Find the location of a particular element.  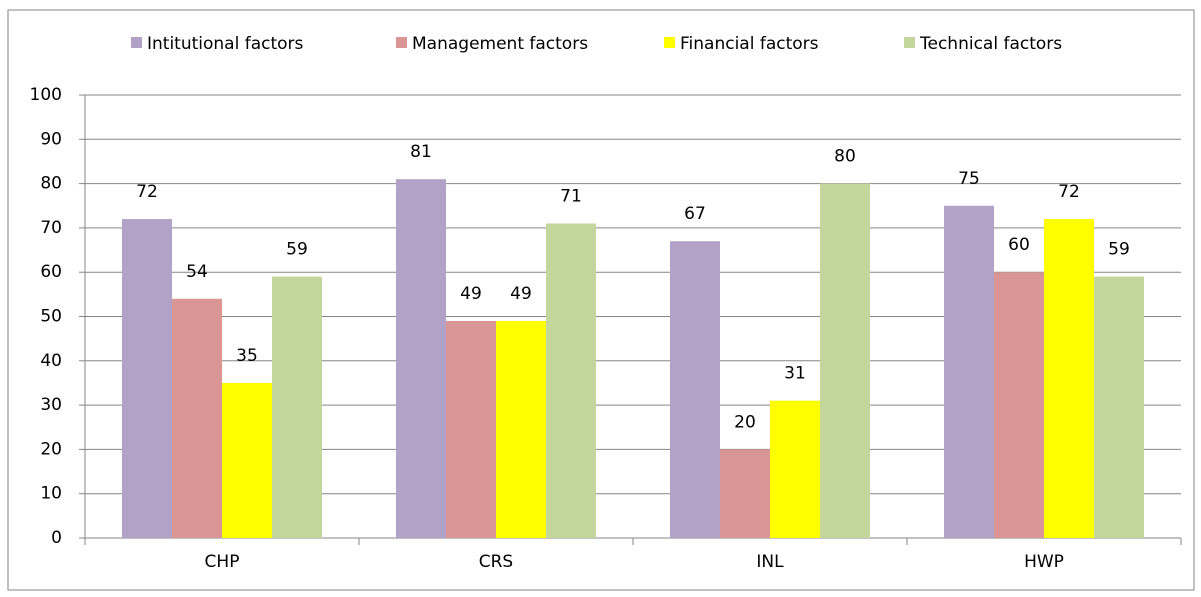

legend-label: Intitutional factors is located at coordinates (225, 44).